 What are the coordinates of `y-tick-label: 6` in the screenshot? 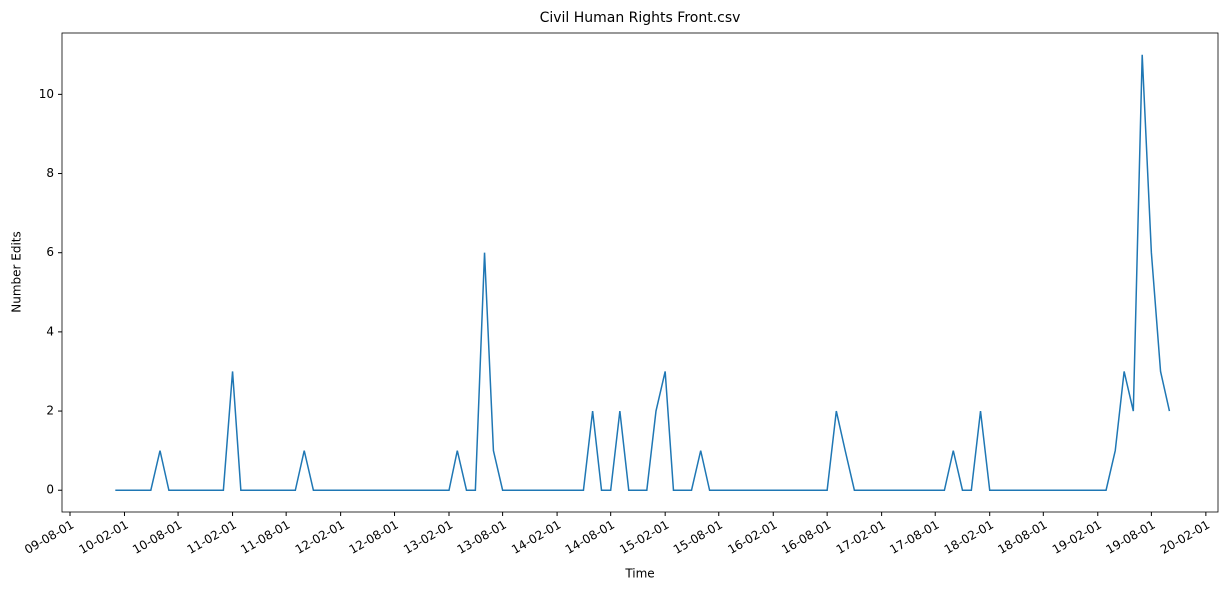 It's located at (50, 252).